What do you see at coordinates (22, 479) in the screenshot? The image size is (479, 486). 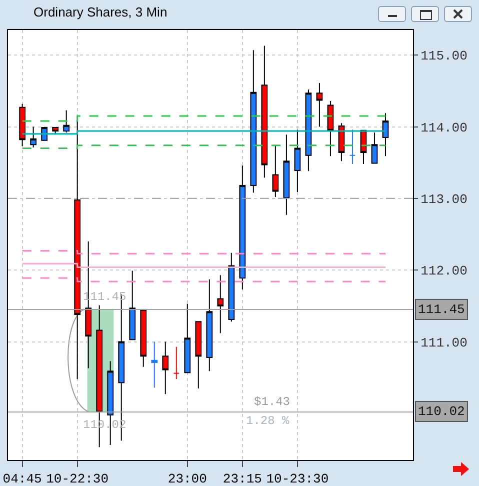 I see `x-tick-label: 04:45` at bounding box center [22, 479].